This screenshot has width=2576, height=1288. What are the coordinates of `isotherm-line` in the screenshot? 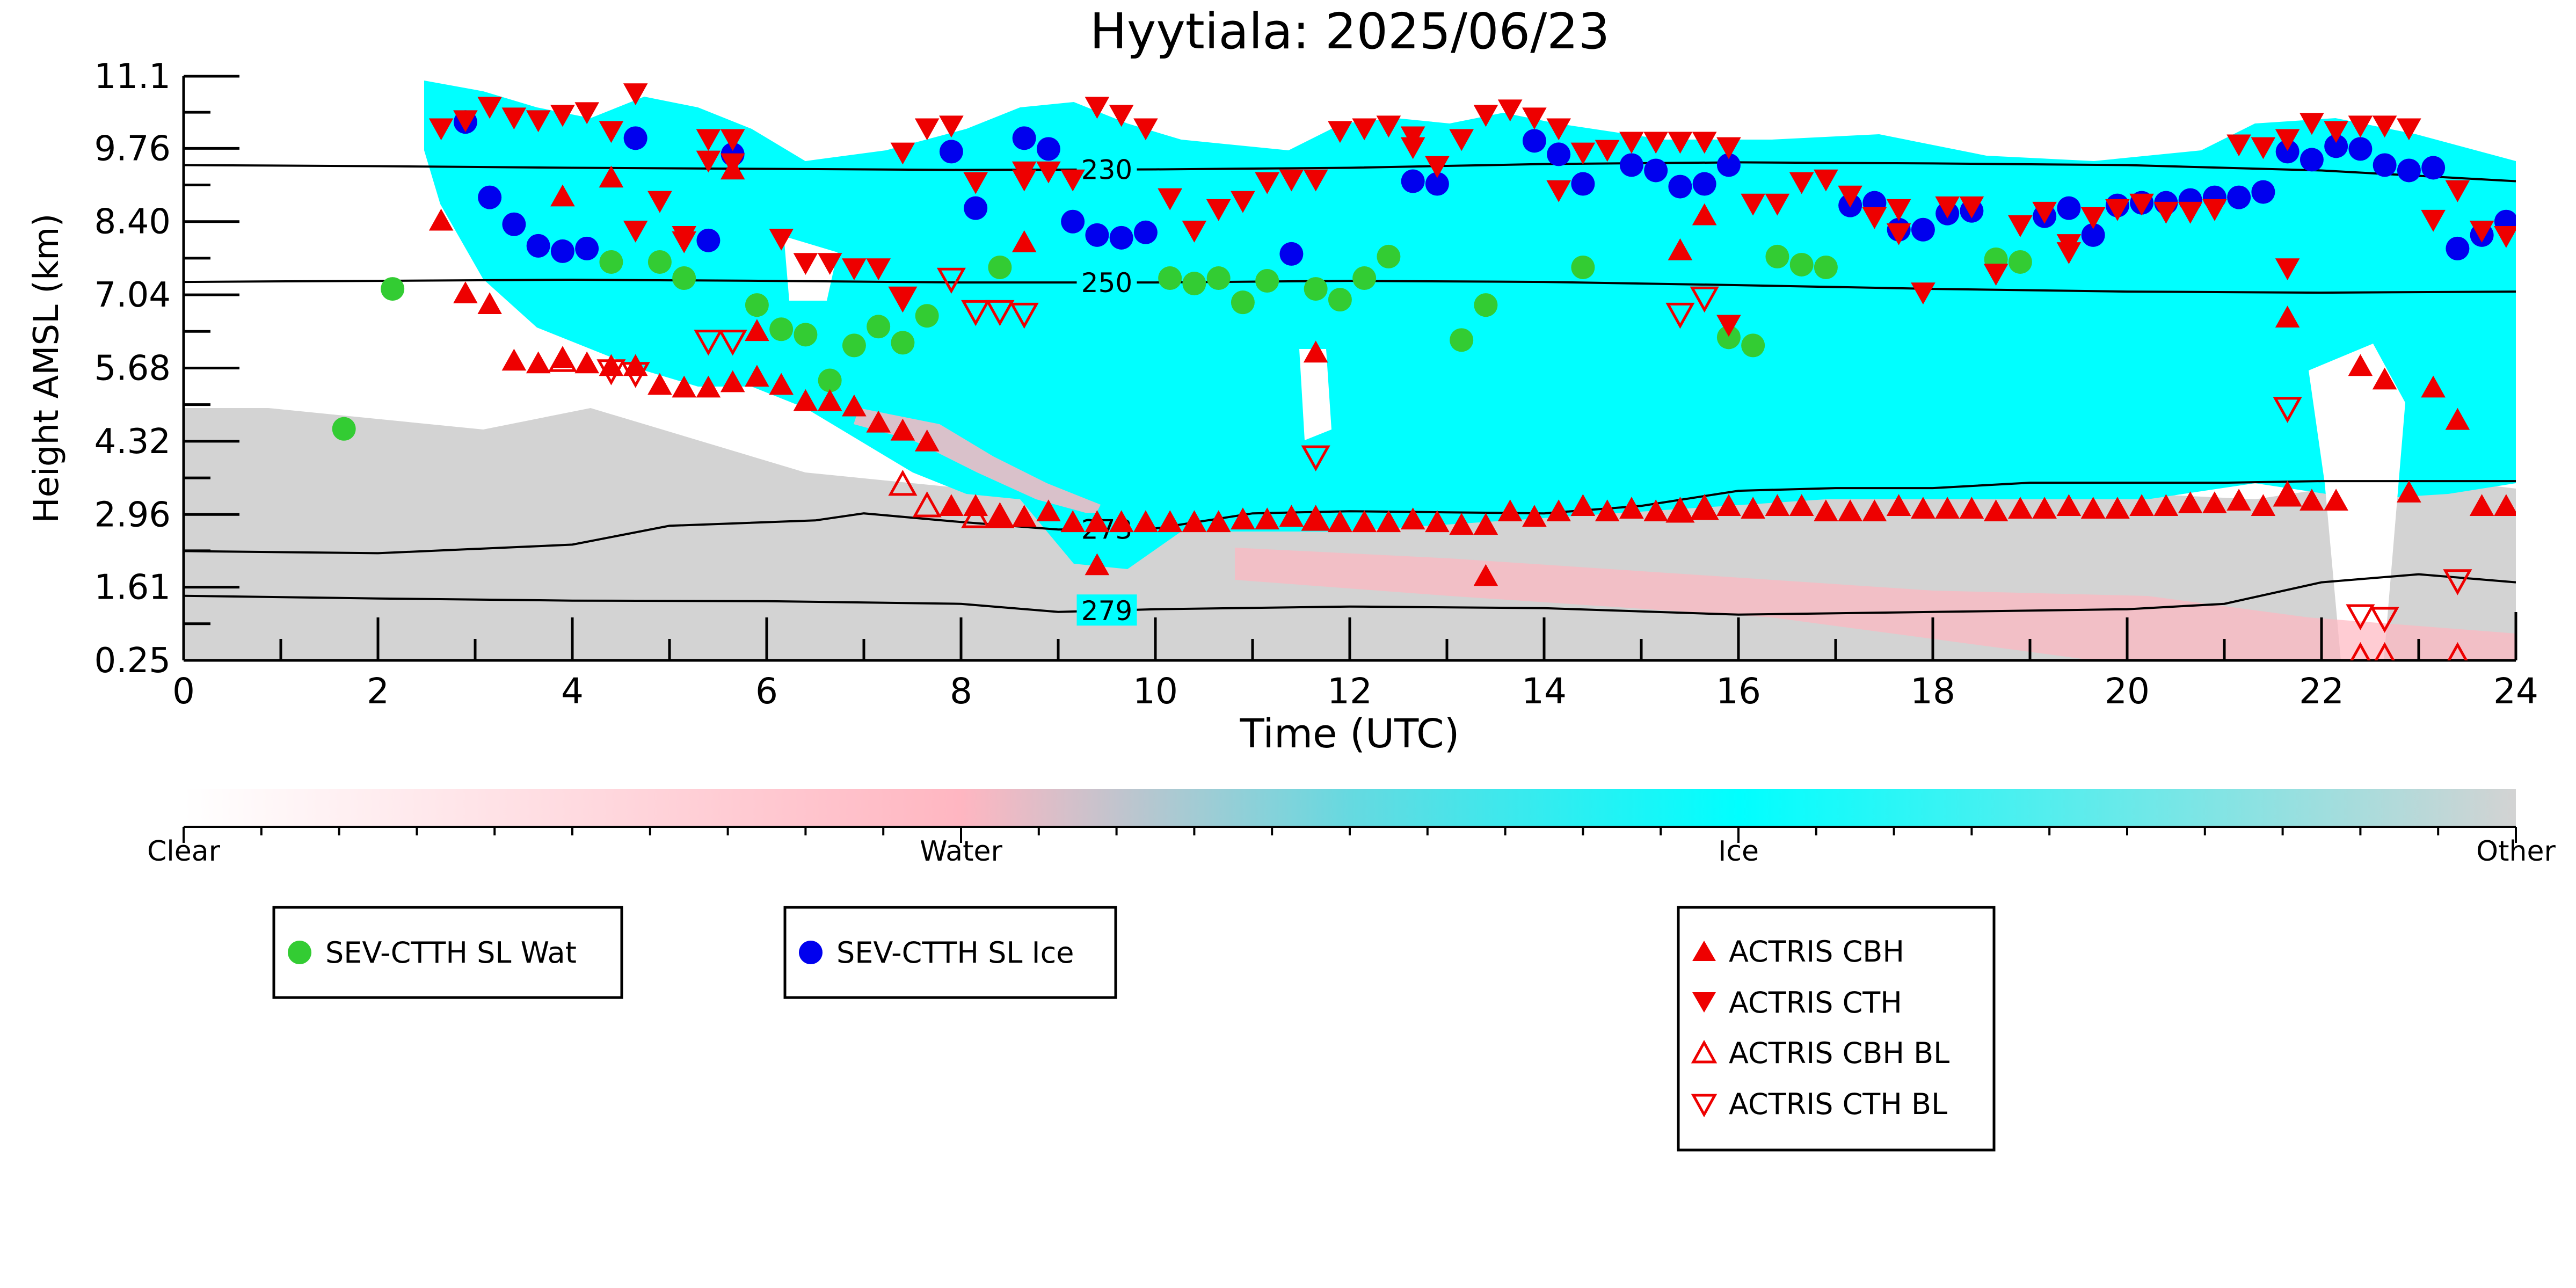 It's located at (1350, 517).